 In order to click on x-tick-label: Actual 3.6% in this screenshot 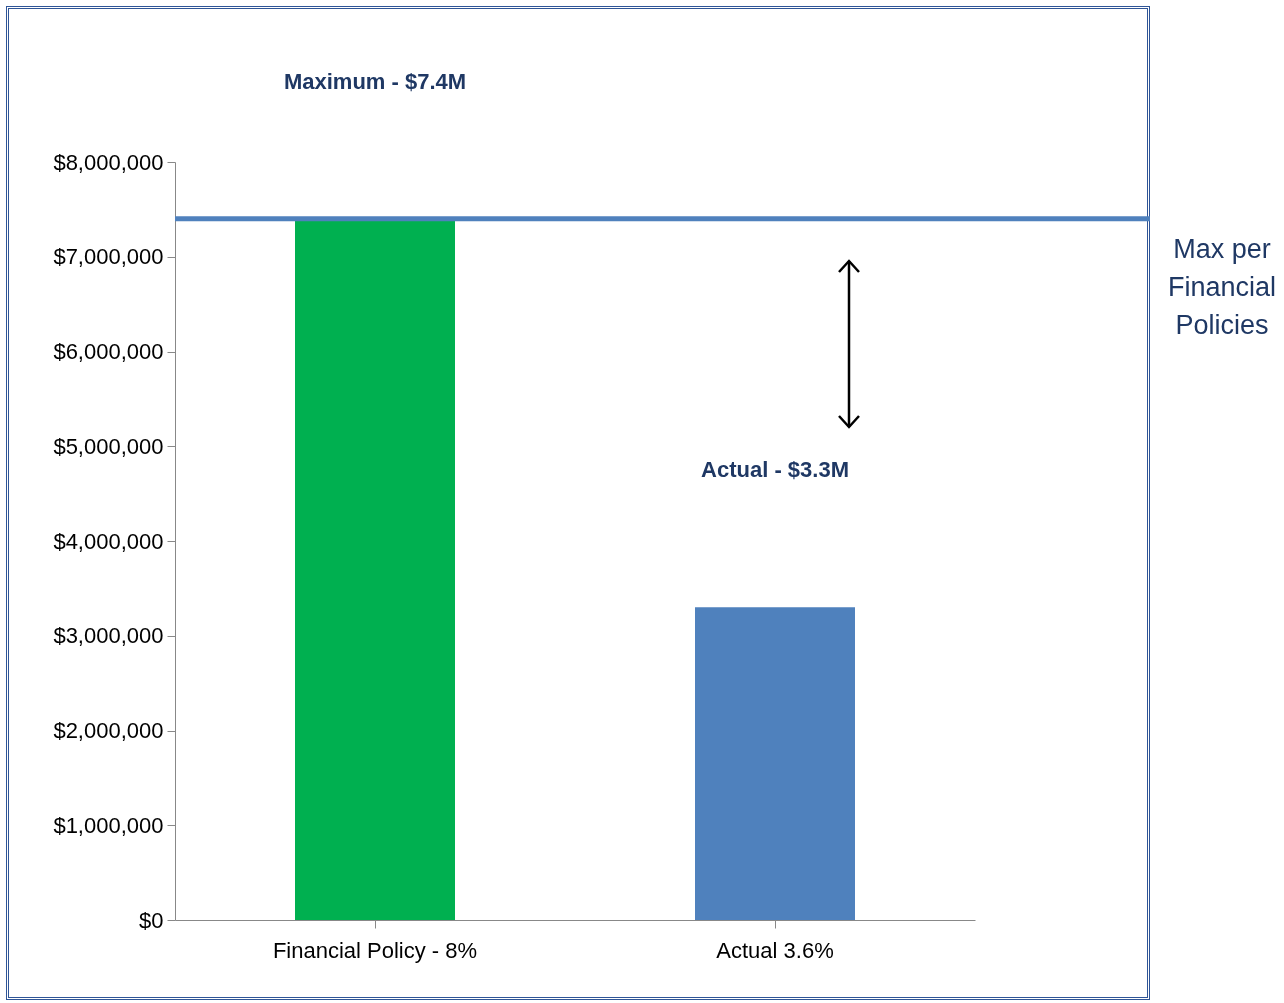, I will do `click(775, 950)`.